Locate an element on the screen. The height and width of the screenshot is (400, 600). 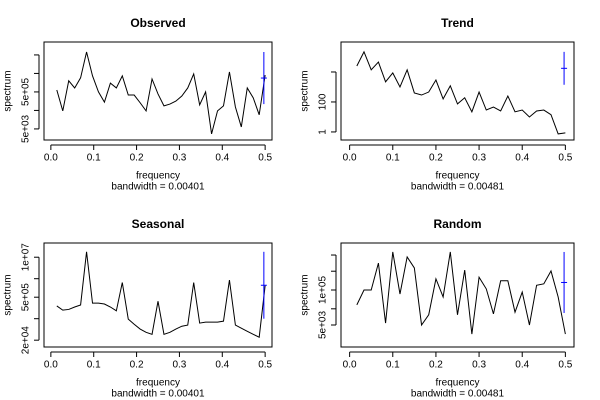
panel-title: Random is located at coordinates (458, 224).